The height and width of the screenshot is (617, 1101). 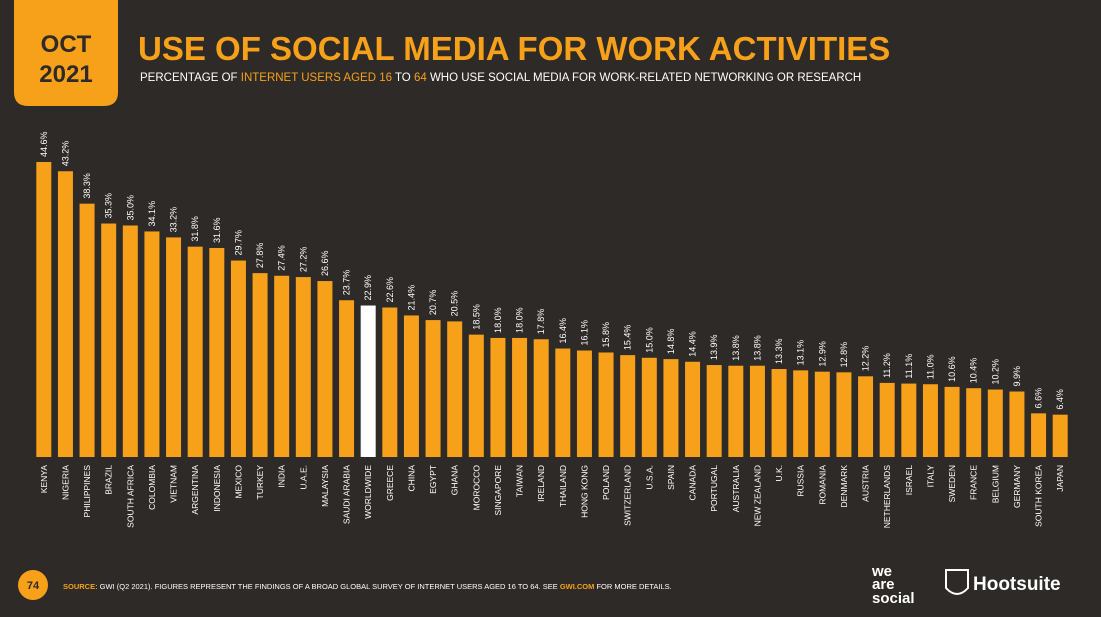 What do you see at coordinates (952, 369) in the screenshot?
I see `value-label: 10.6%` at bounding box center [952, 369].